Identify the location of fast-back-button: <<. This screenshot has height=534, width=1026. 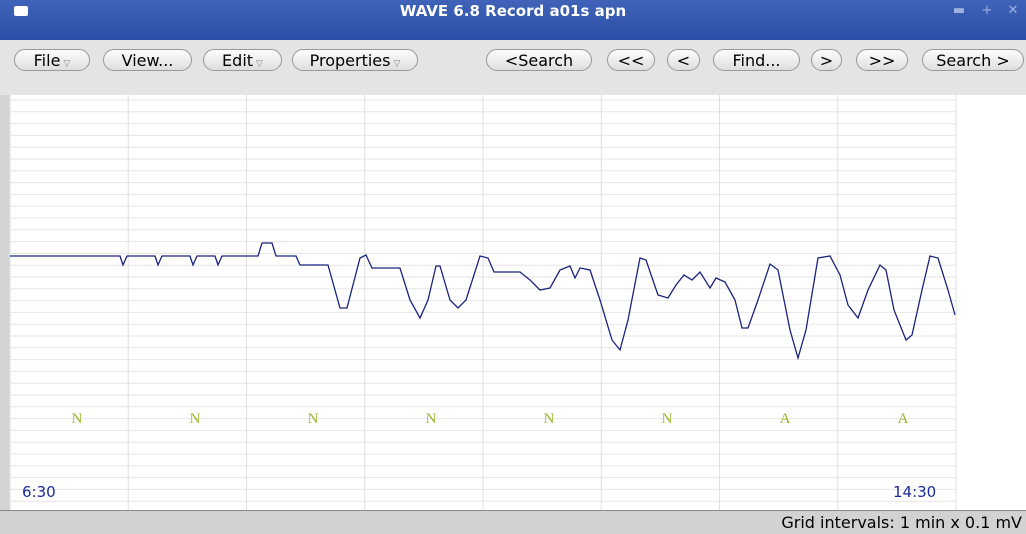
(631, 60).